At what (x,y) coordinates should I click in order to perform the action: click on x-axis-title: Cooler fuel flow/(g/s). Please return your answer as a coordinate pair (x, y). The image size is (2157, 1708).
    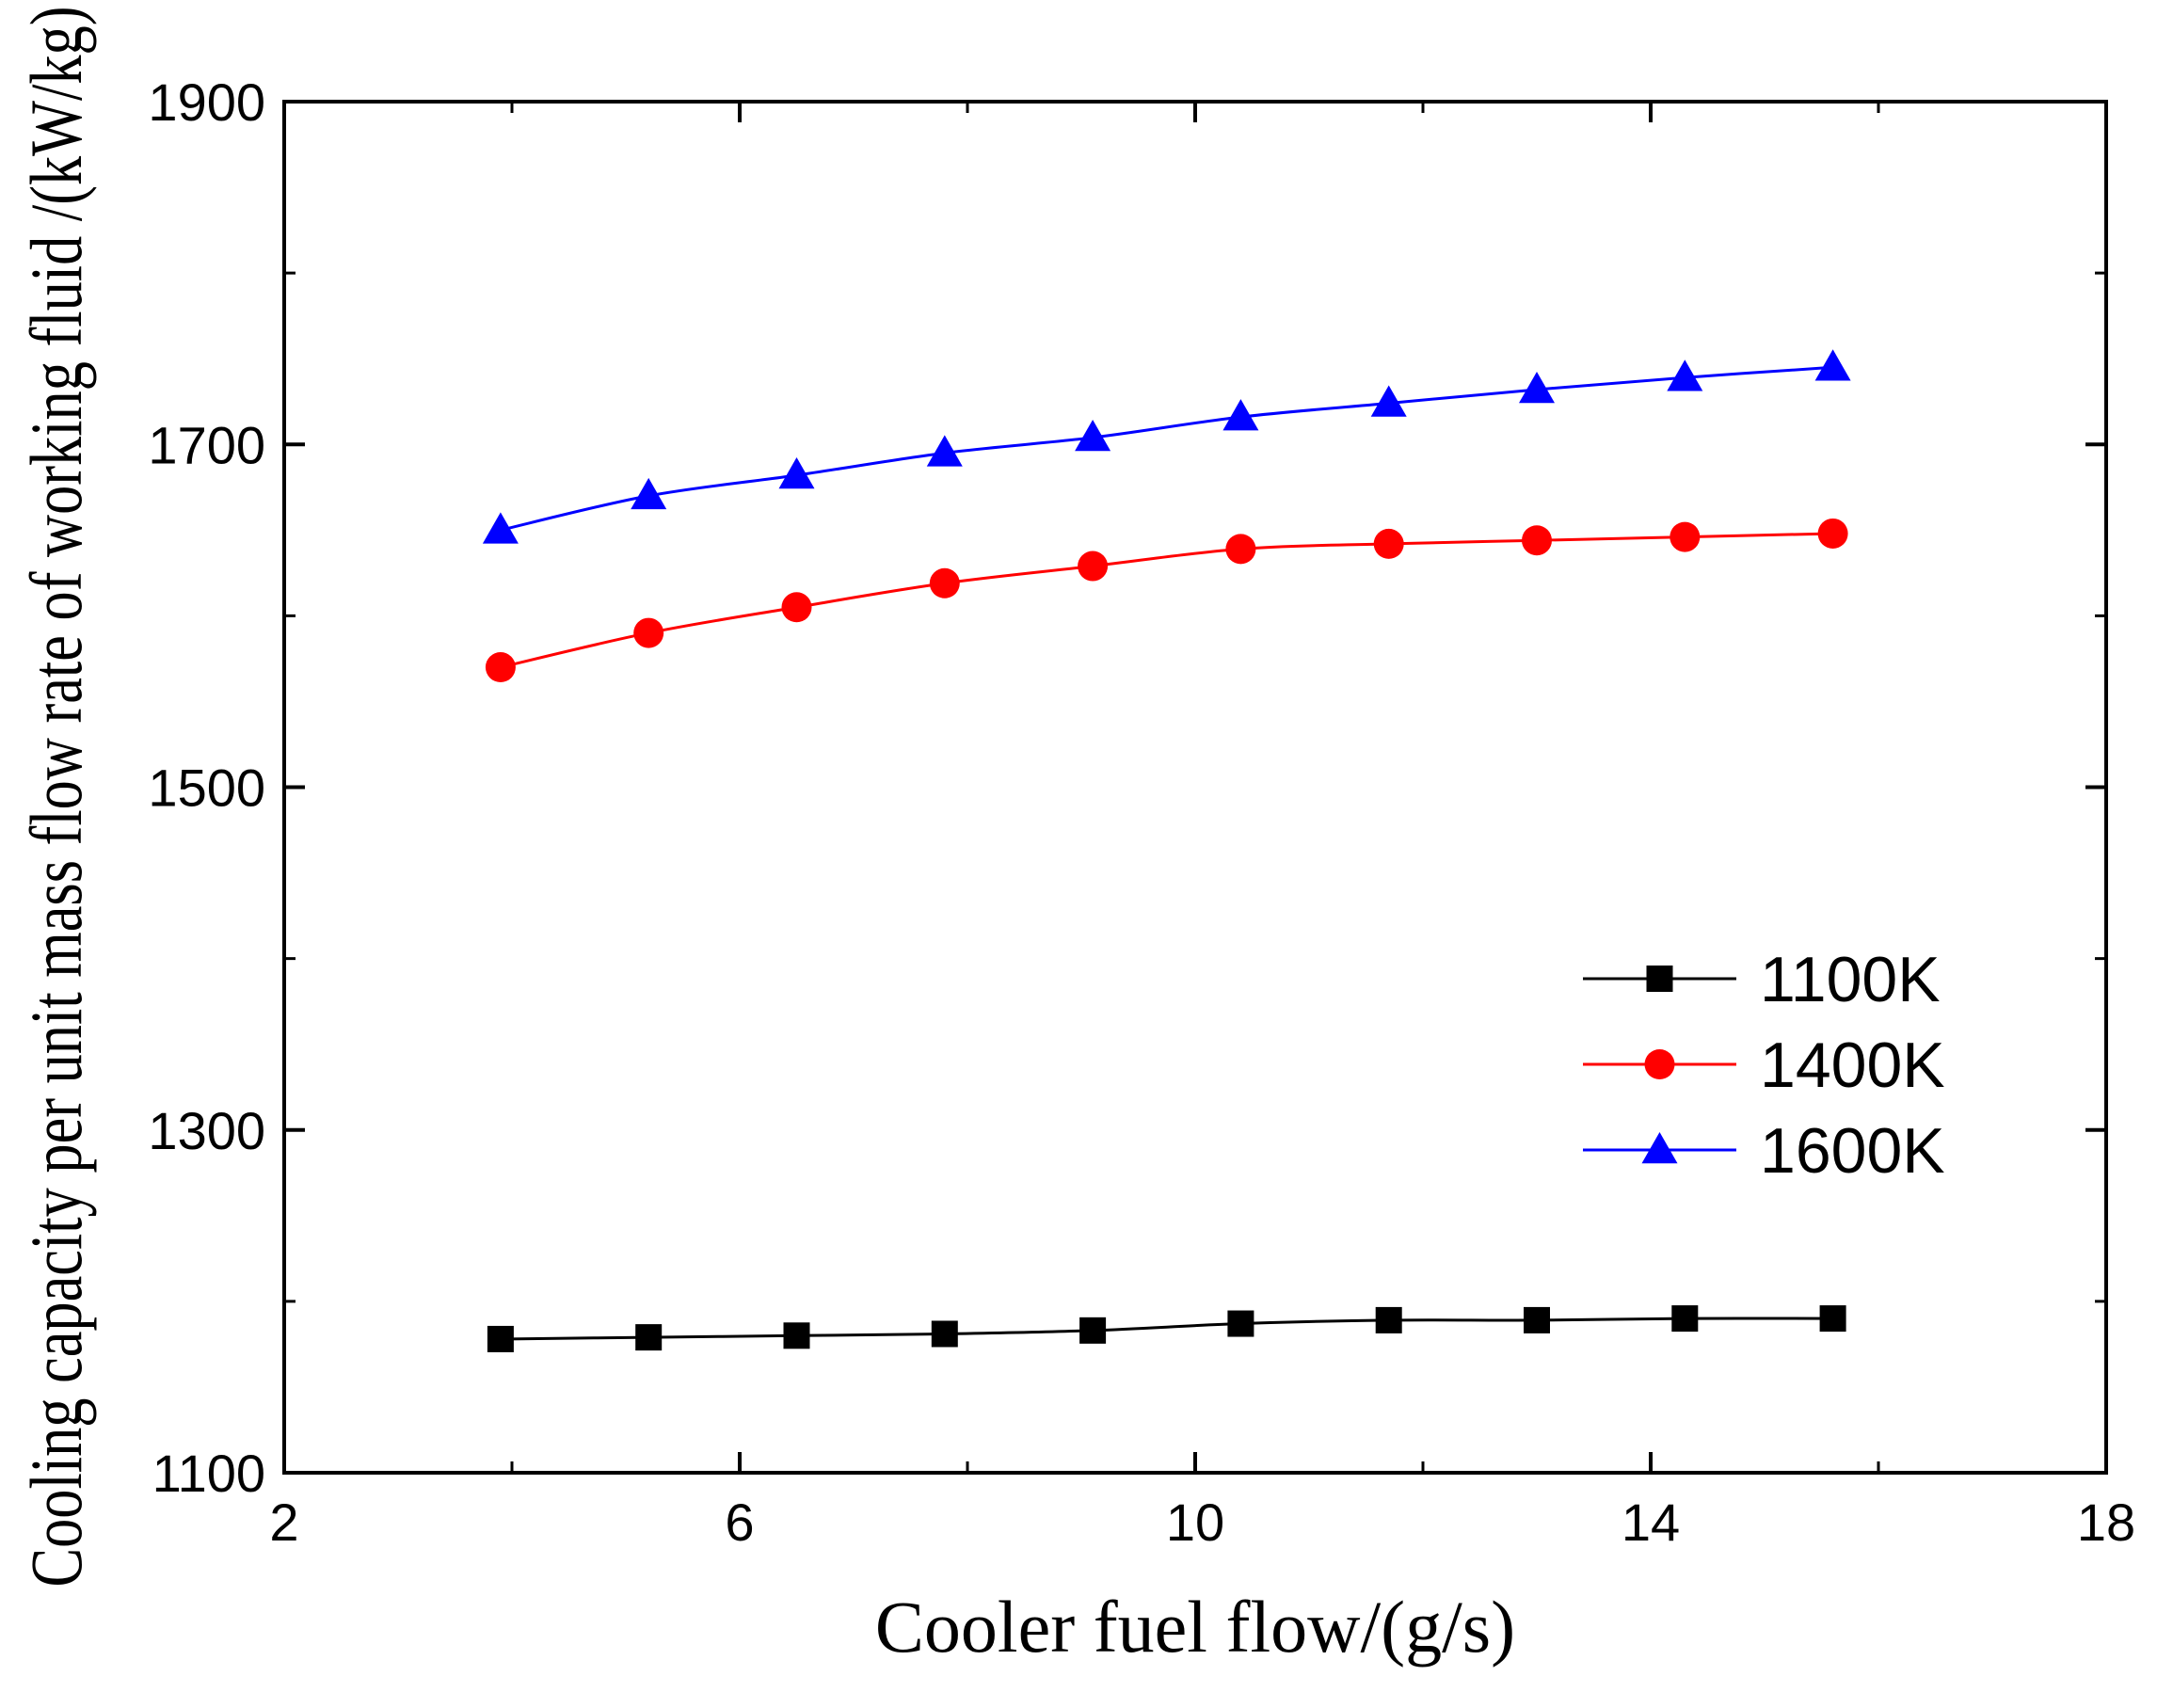
    Looking at the image, I should click on (1195, 1627).